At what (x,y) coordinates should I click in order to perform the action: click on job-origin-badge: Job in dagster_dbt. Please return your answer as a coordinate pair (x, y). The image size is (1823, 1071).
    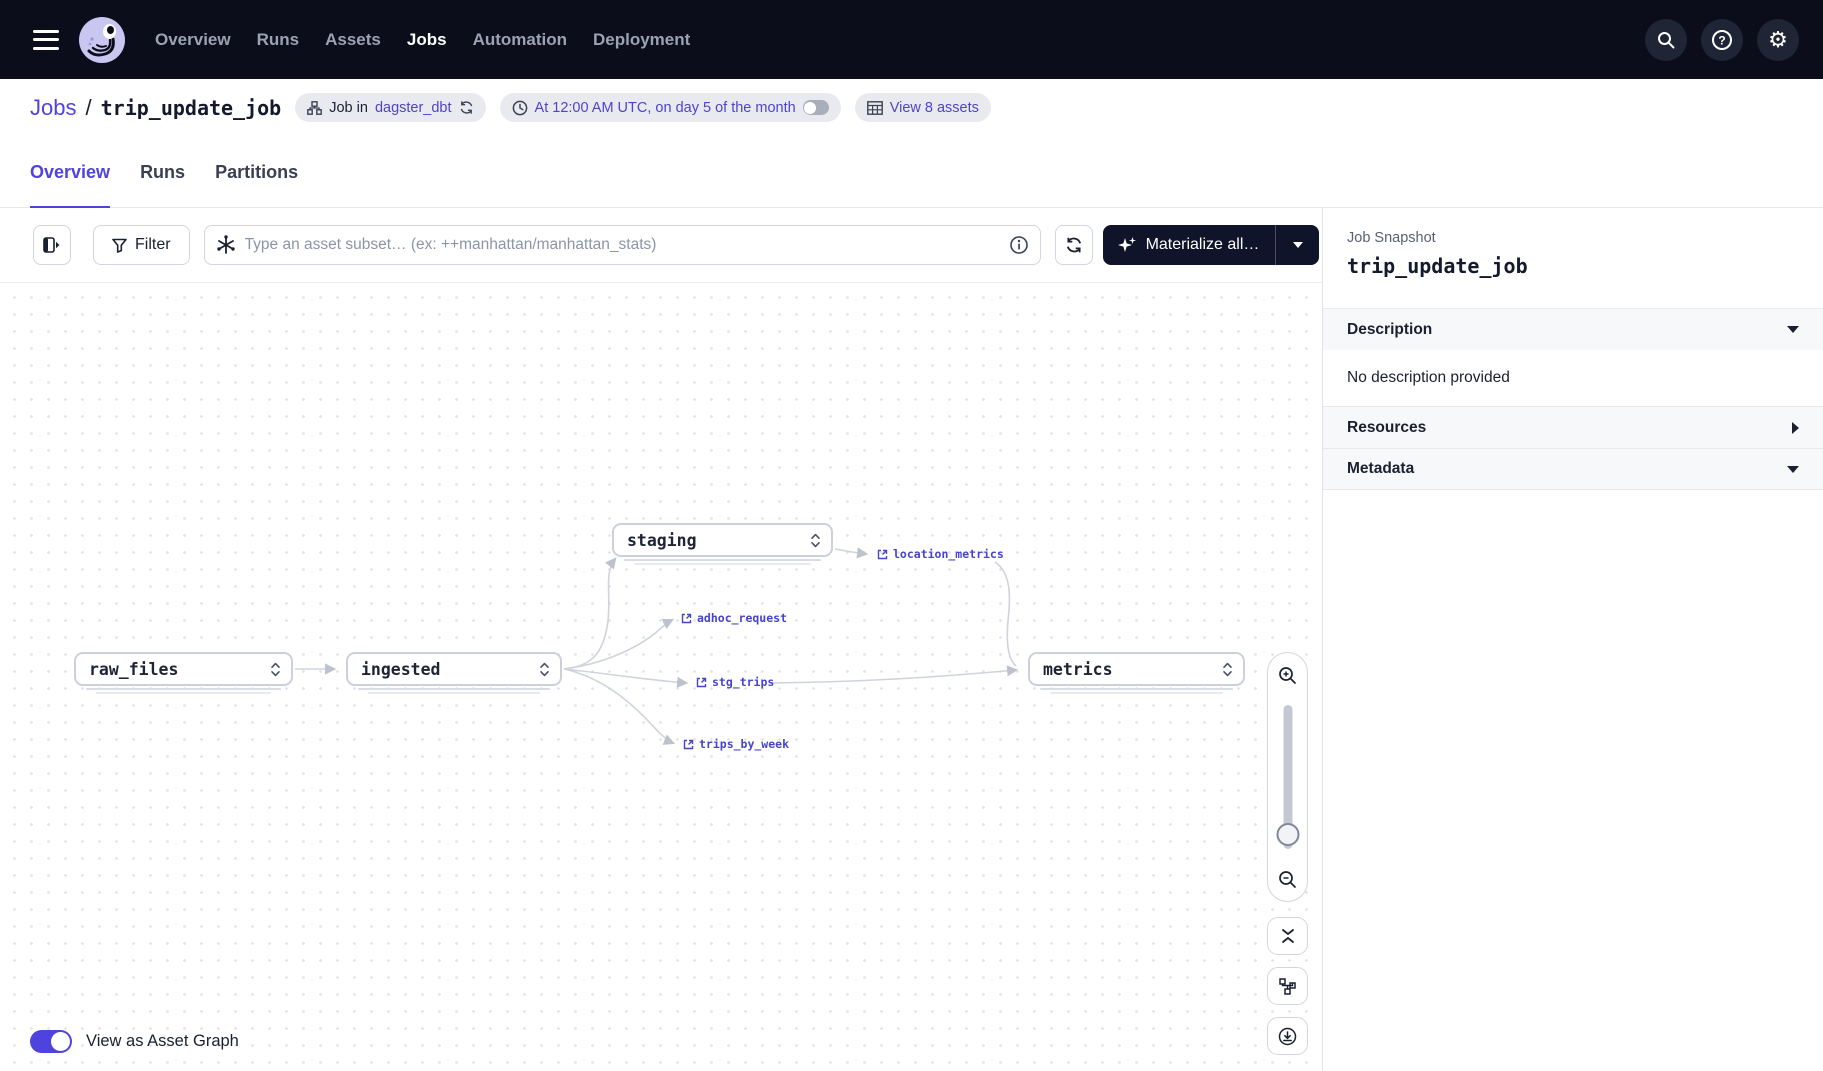
    Looking at the image, I should click on (390, 107).